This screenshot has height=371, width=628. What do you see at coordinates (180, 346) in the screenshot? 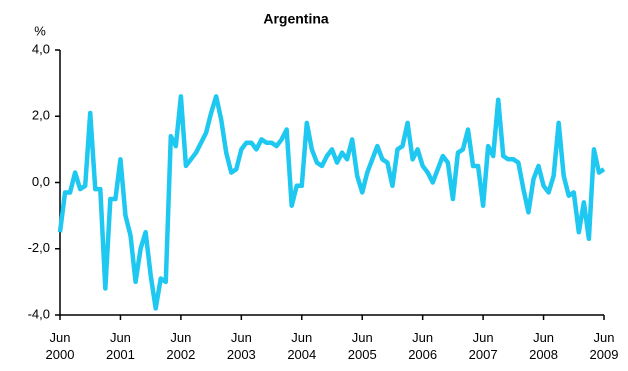
I see `x-tick-label: Jun 2002` at bounding box center [180, 346].